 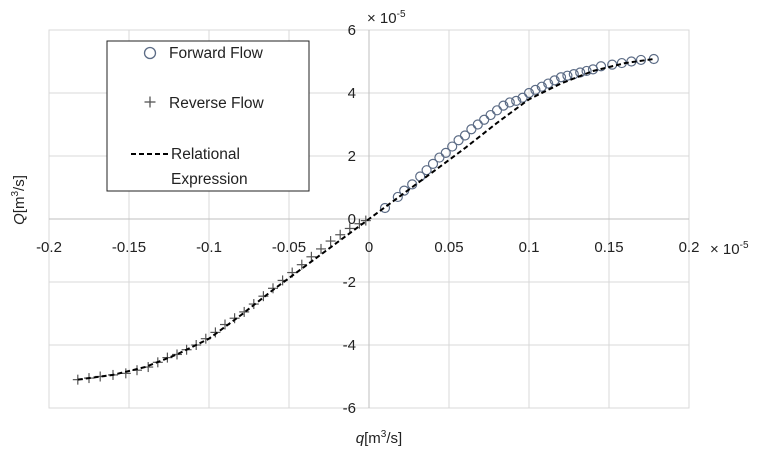 What do you see at coordinates (150, 102) in the screenshot?
I see `legend-plus-marker` at bounding box center [150, 102].